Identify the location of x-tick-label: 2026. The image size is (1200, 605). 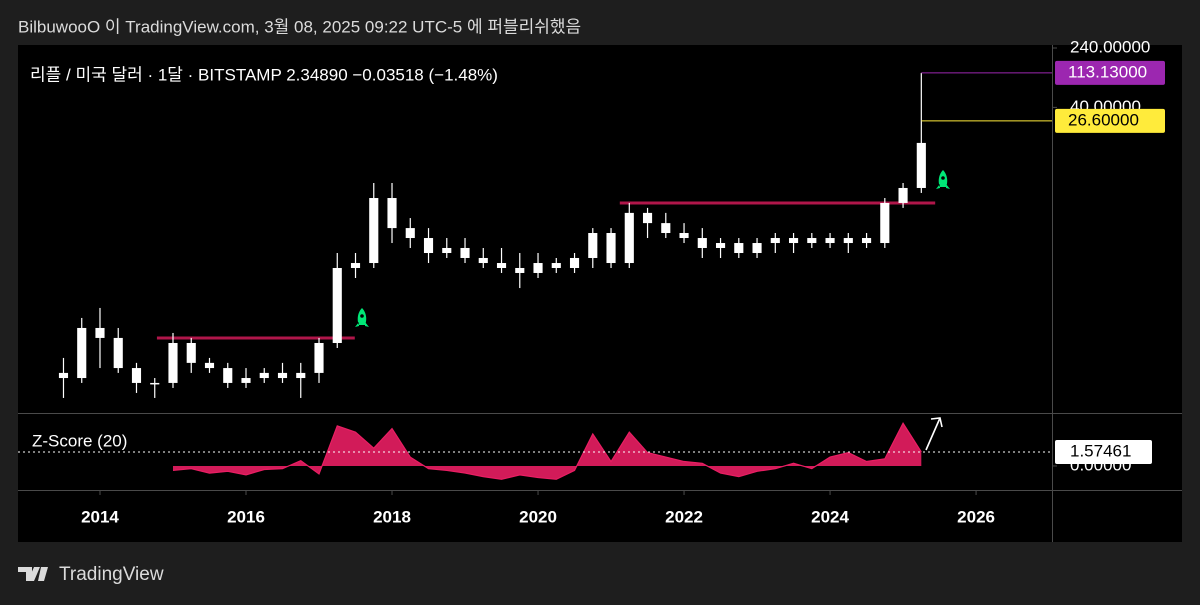
(976, 516).